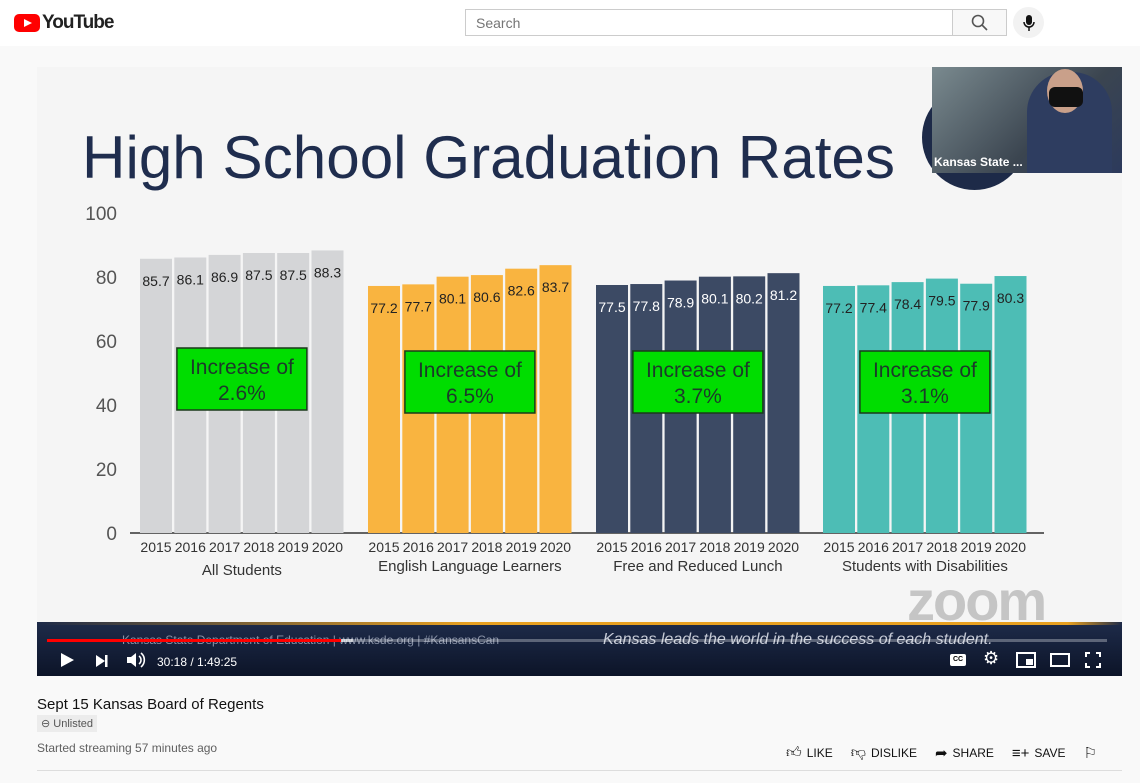 The height and width of the screenshot is (783, 1140). What do you see at coordinates (47, 724) in the screenshot?
I see `link-icon: ⊖` at bounding box center [47, 724].